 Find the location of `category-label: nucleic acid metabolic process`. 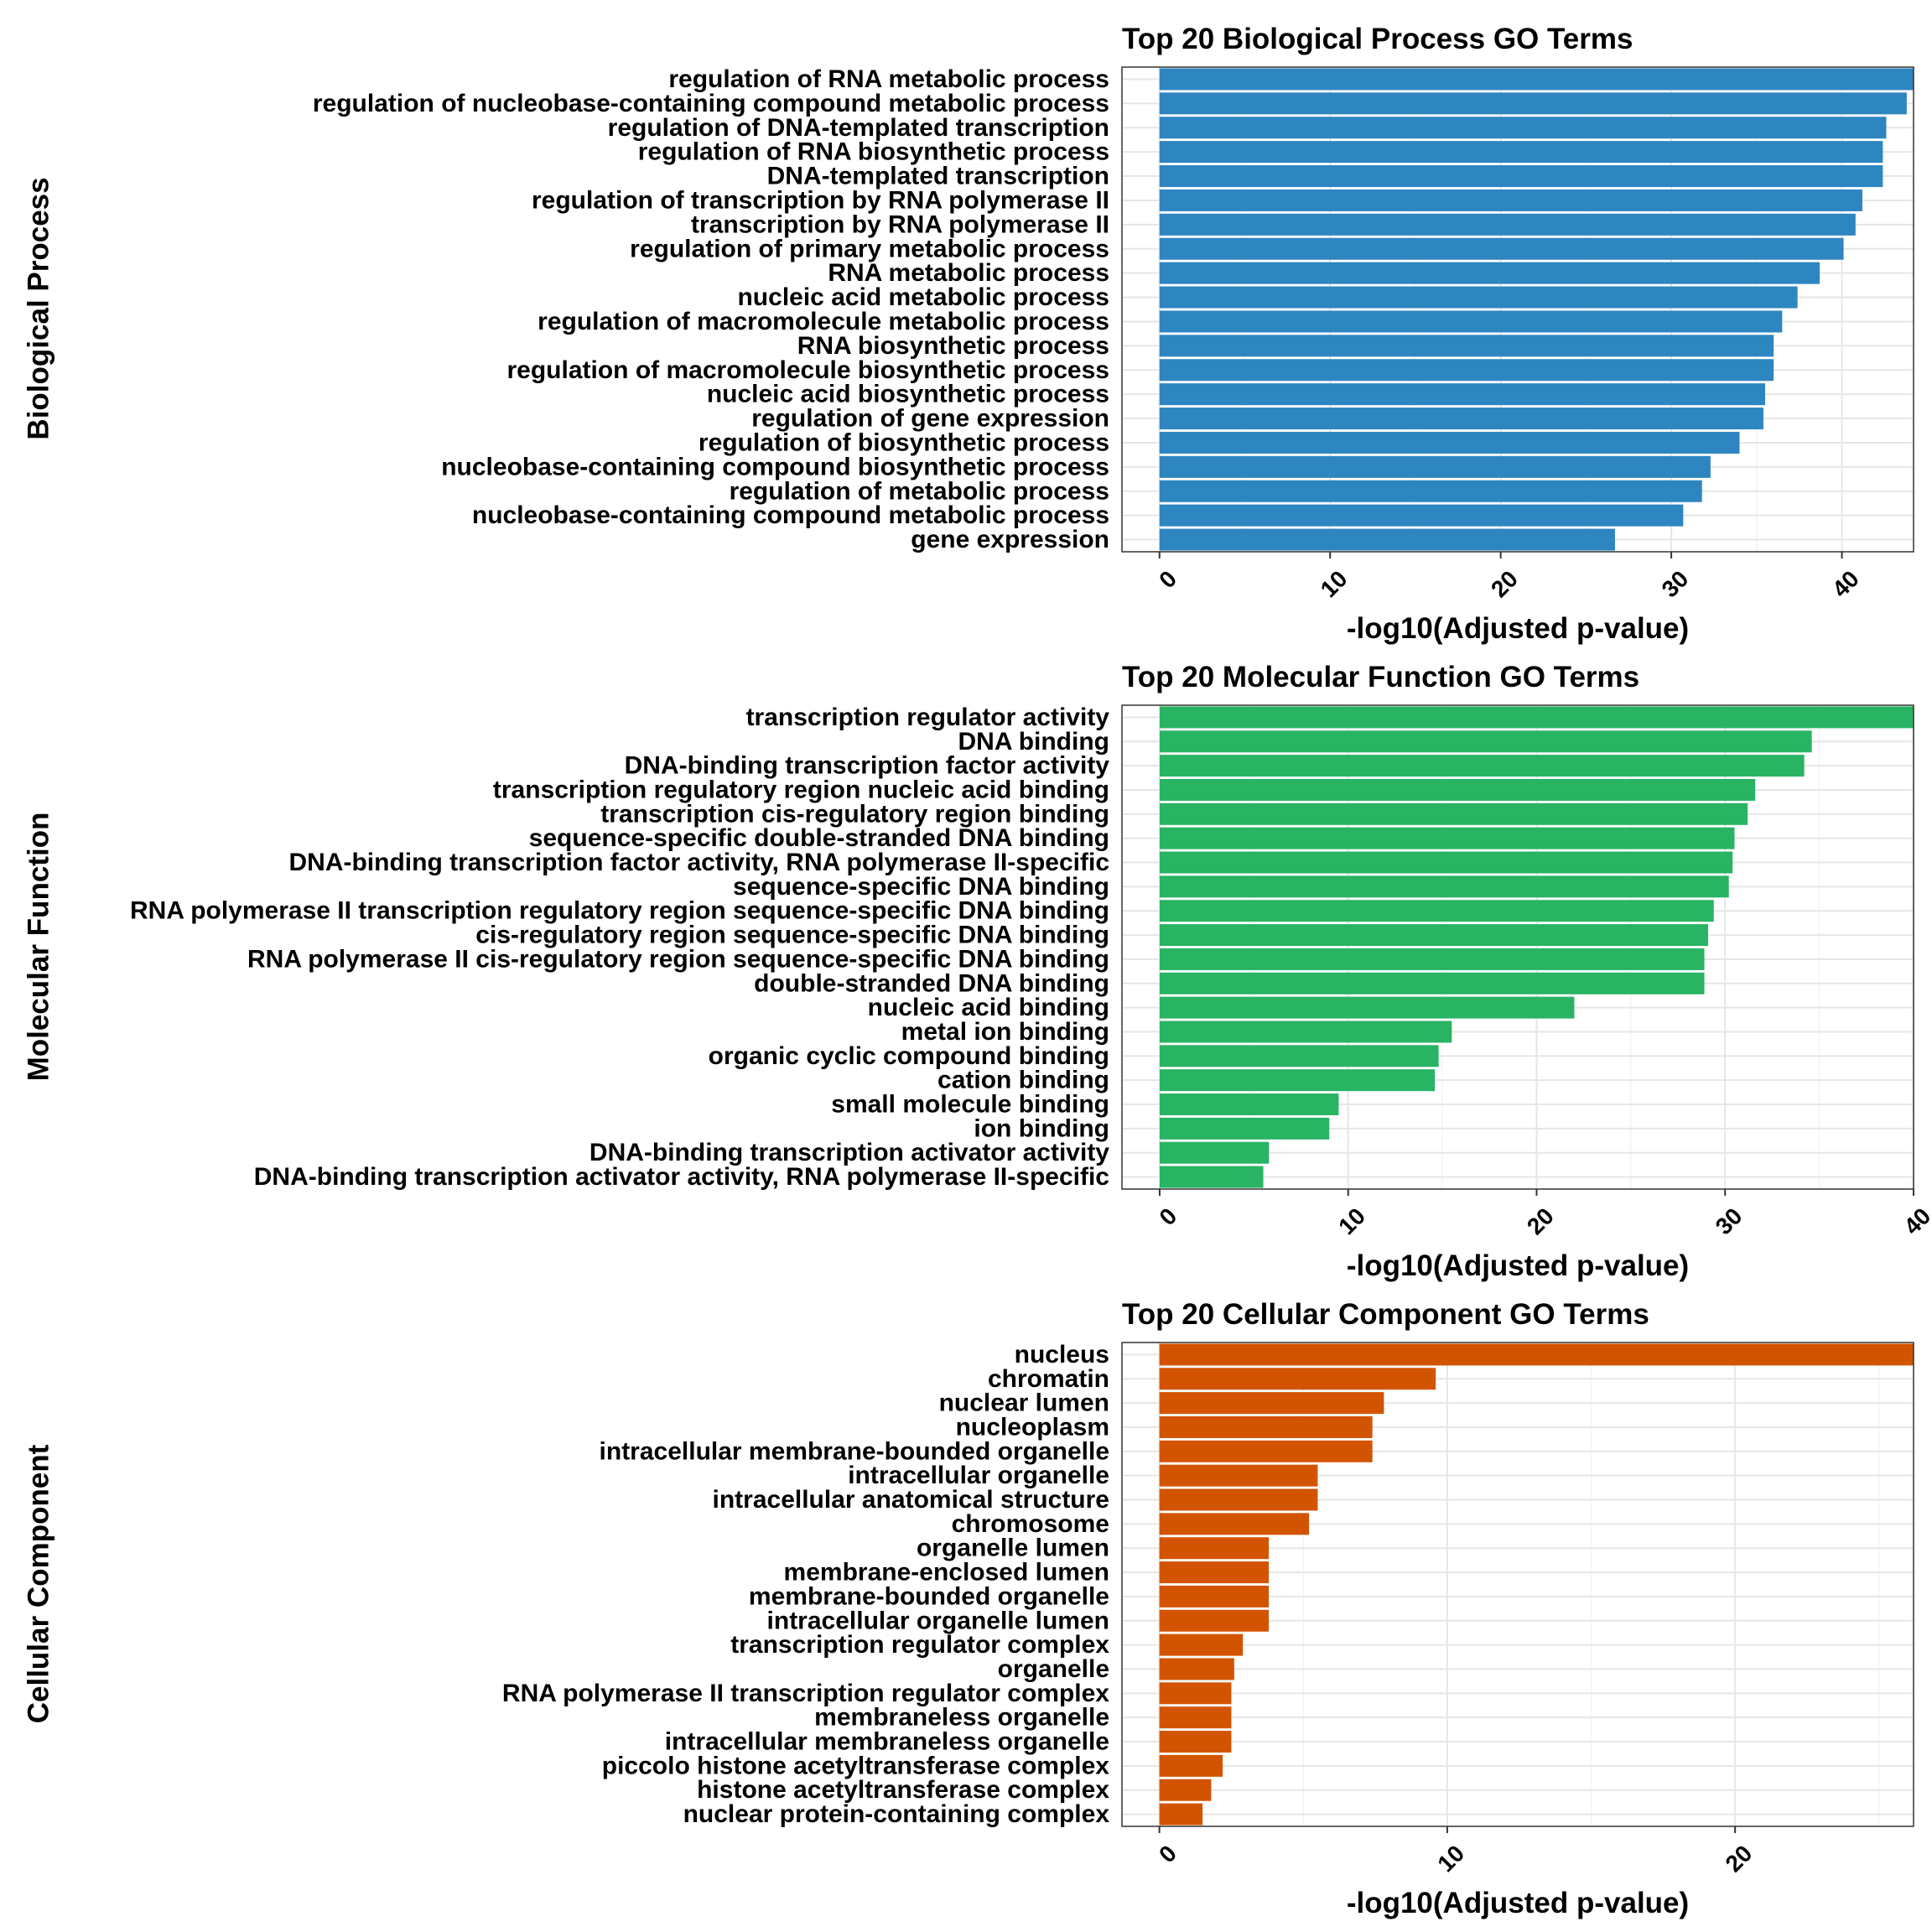

category-label: nucleic acid metabolic process is located at coordinates (923, 297).